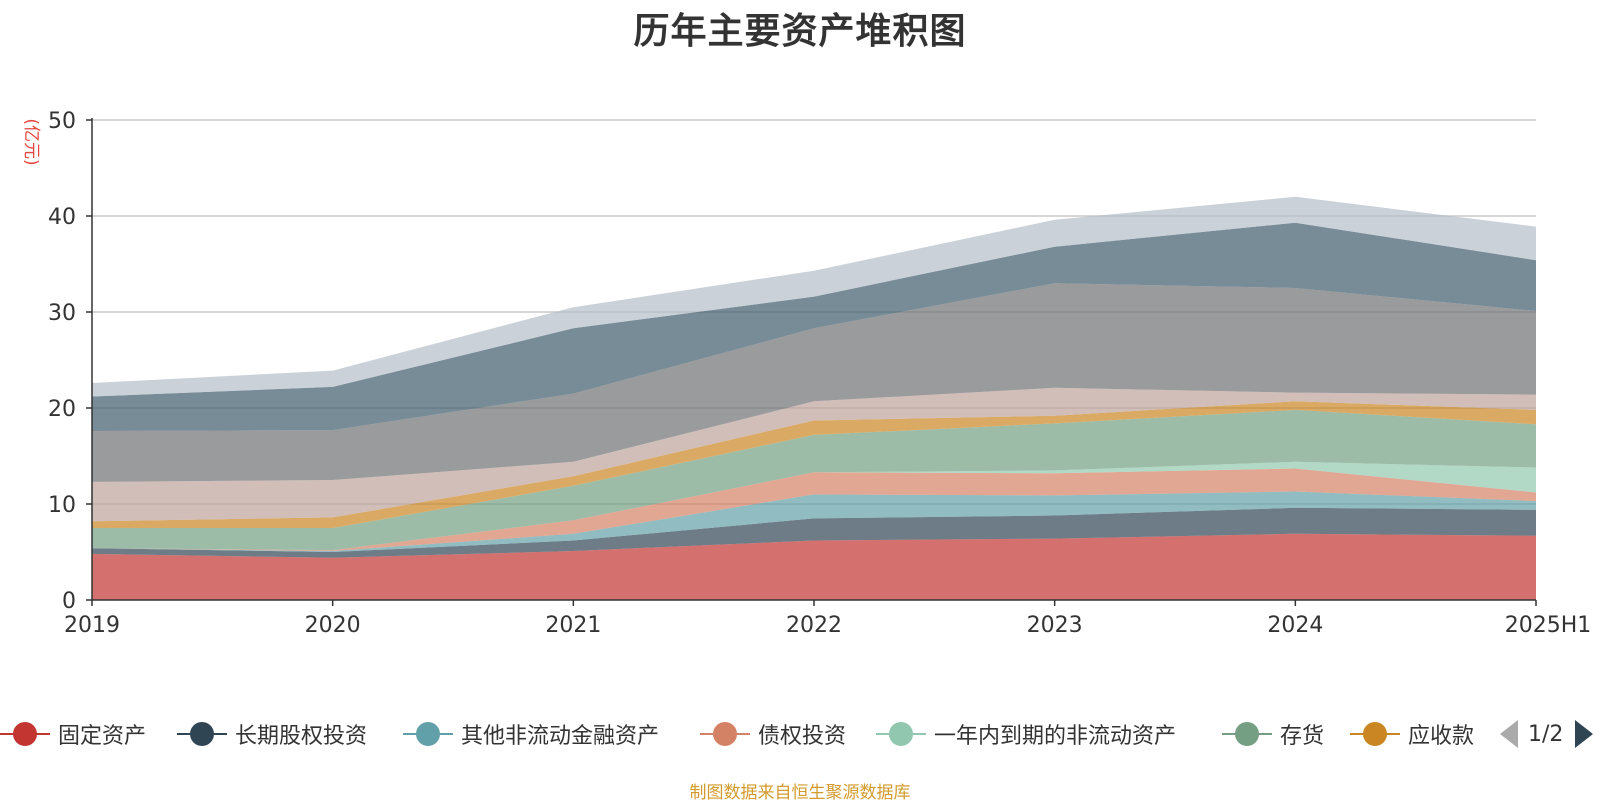 This screenshot has height=803, width=1600. Describe the element at coordinates (62, 361) in the screenshot. I see `y-tick-labels: 0 10 20 30 40 50` at that location.